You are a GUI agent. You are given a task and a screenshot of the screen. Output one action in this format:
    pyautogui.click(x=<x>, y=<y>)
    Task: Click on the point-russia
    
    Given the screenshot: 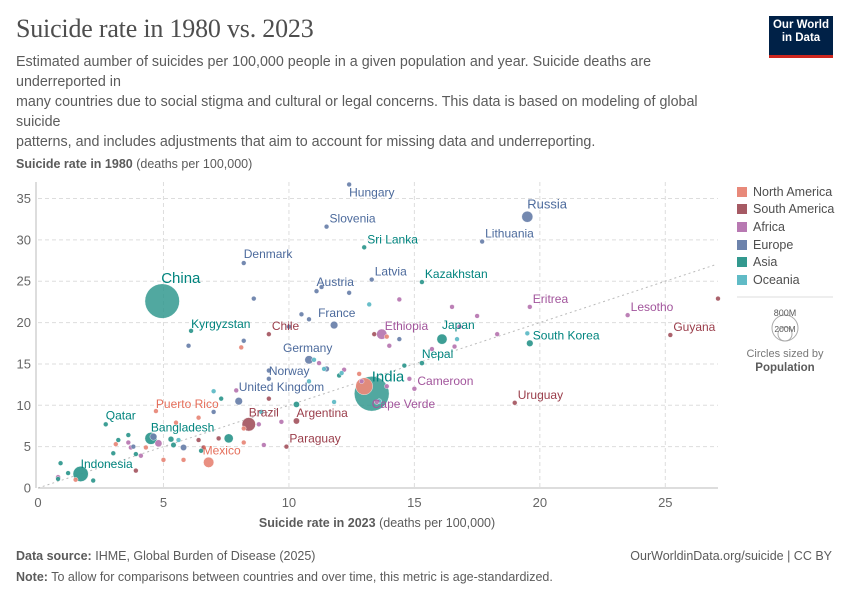 What is the action you would take?
    pyautogui.click(x=527, y=216)
    